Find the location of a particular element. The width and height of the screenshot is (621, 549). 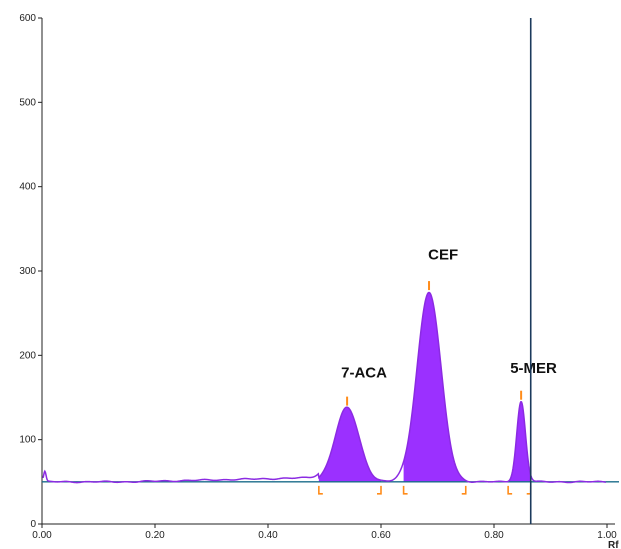

x-tick-label: 0.00 is located at coordinates (42, 535).